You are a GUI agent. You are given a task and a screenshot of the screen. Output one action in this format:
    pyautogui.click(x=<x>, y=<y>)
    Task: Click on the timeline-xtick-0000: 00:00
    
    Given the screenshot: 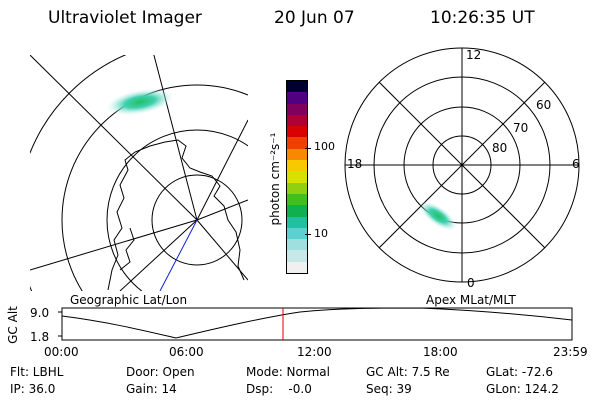 What is the action you would take?
    pyautogui.click(x=61, y=352)
    